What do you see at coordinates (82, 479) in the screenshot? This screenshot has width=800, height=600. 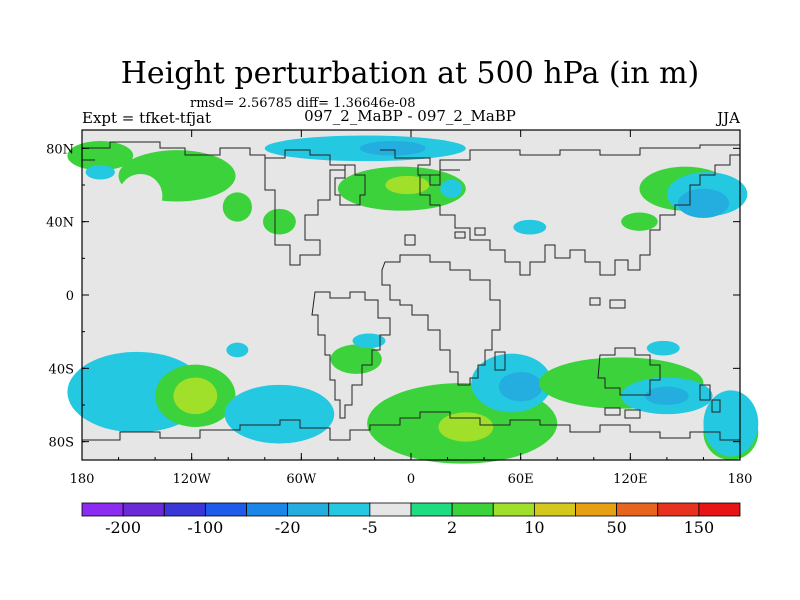 I see `x-tick-label-0: 180` at bounding box center [82, 479].